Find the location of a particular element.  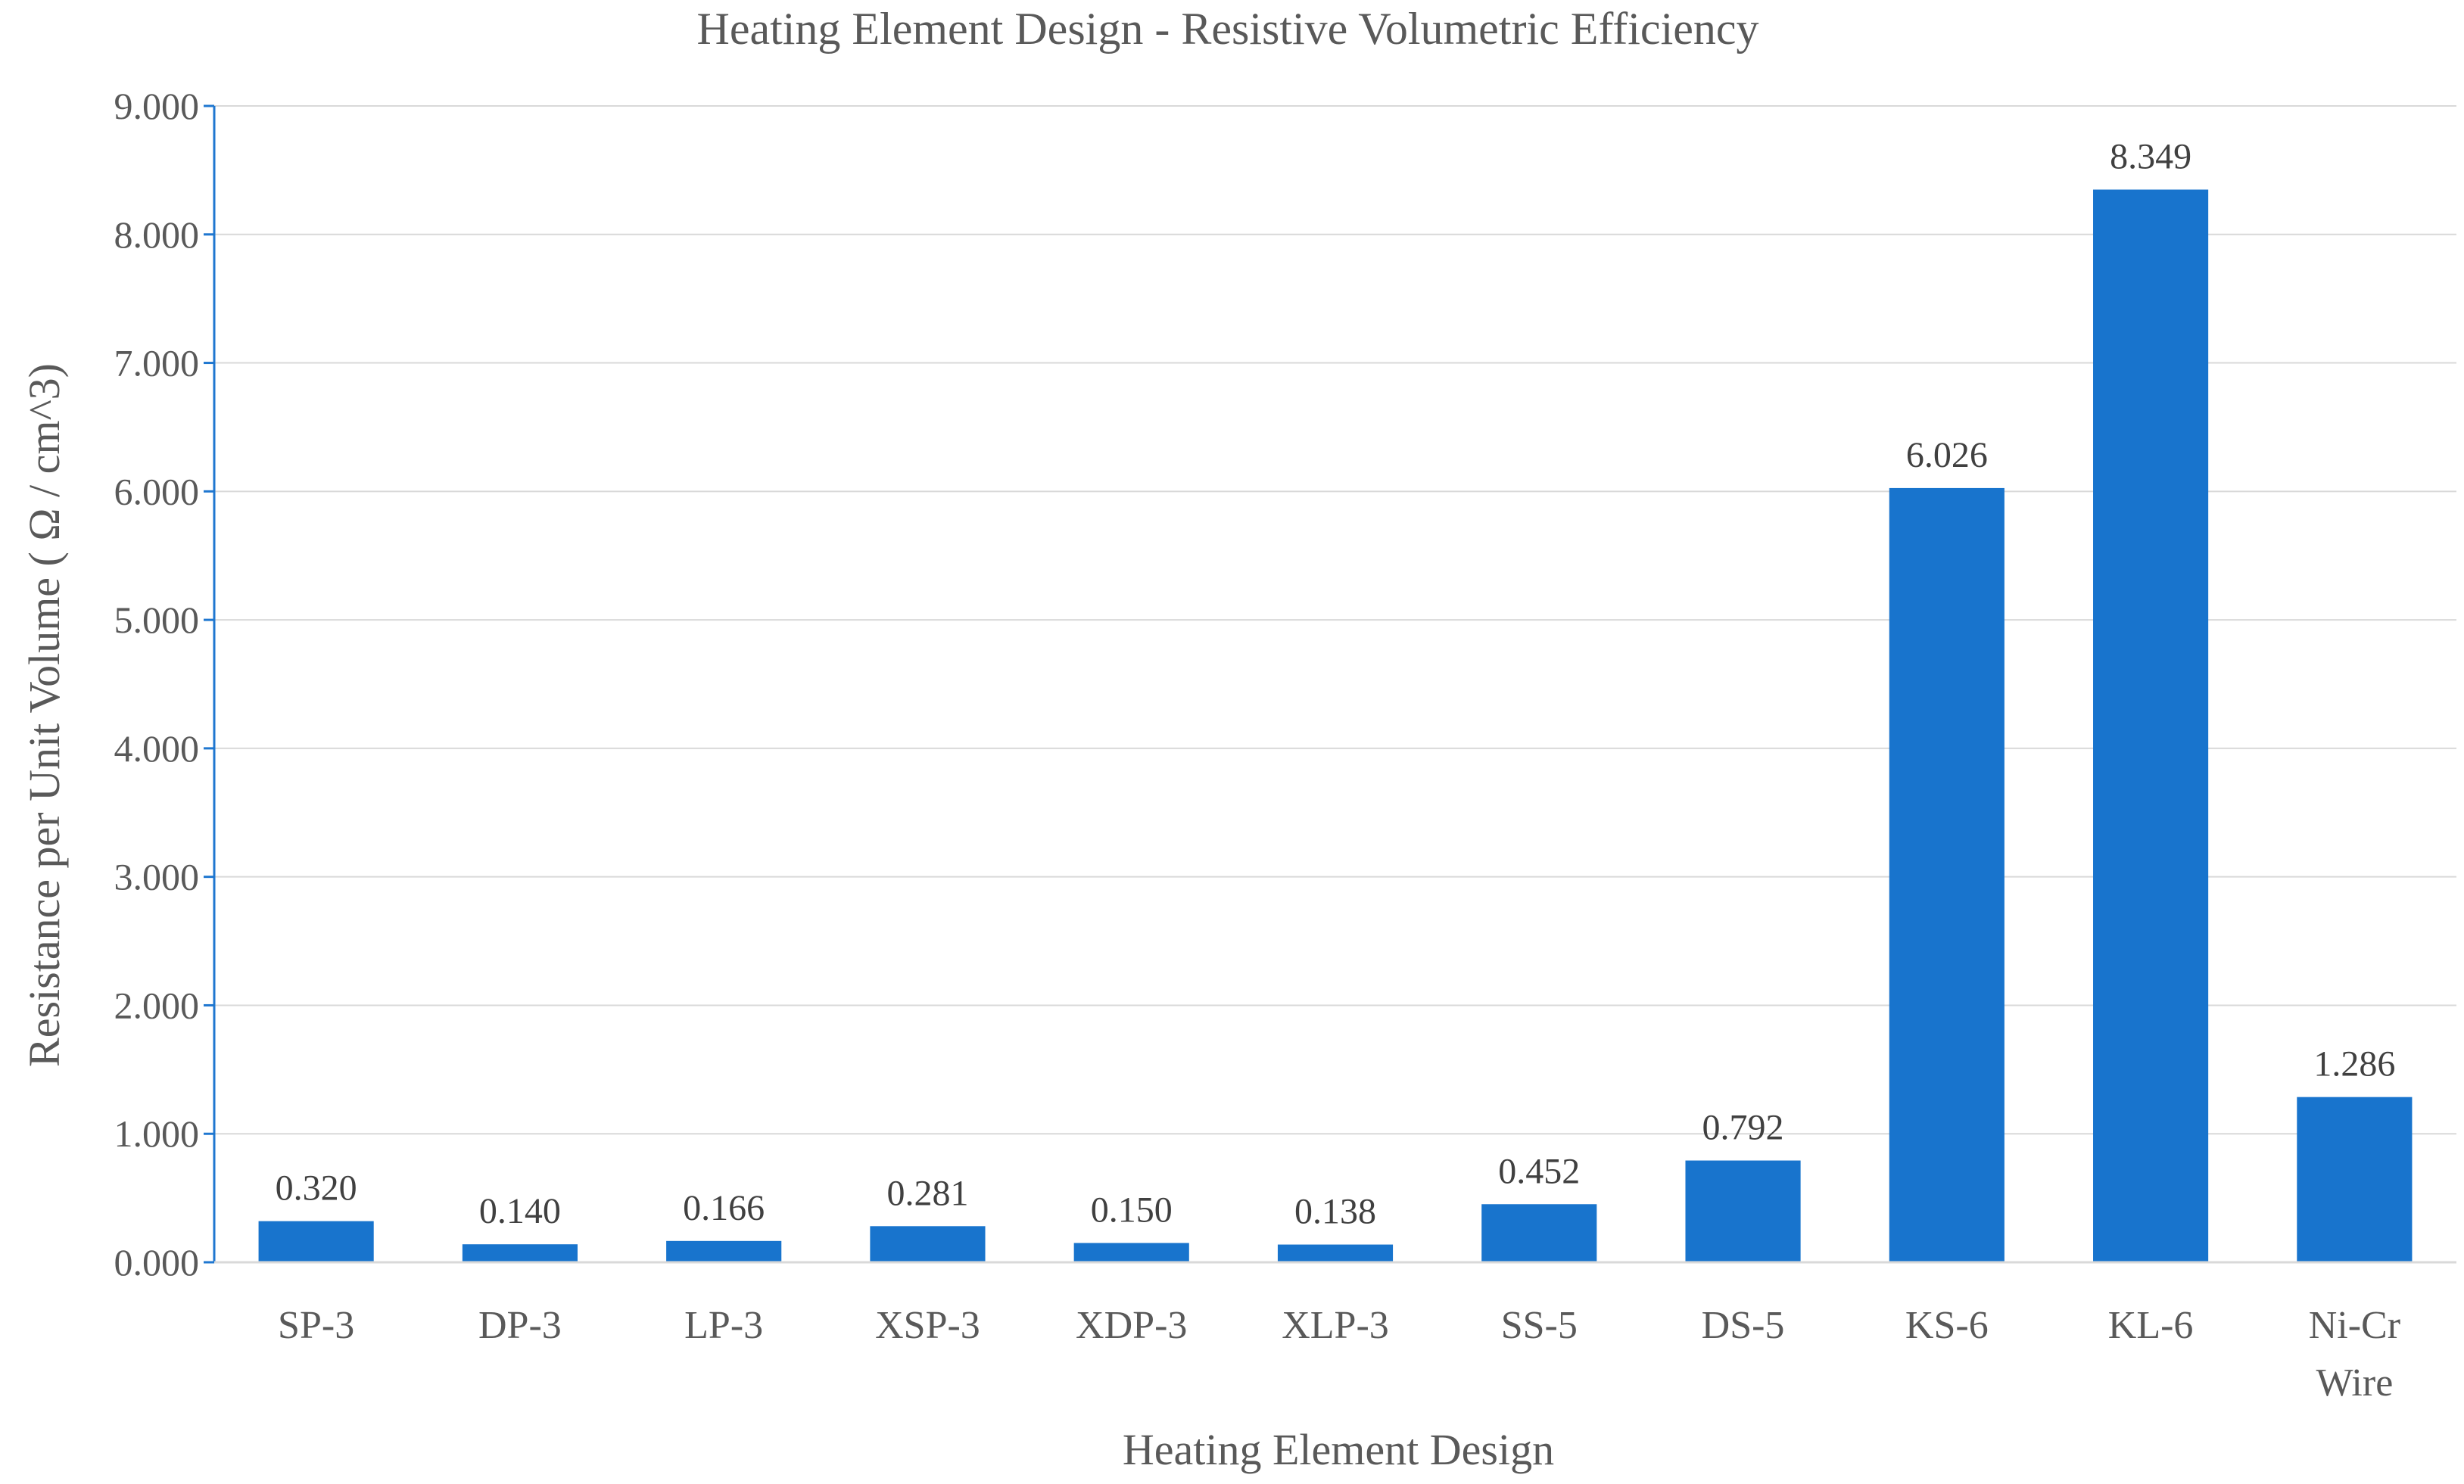

data-label: 0.281 is located at coordinates (927, 1193).